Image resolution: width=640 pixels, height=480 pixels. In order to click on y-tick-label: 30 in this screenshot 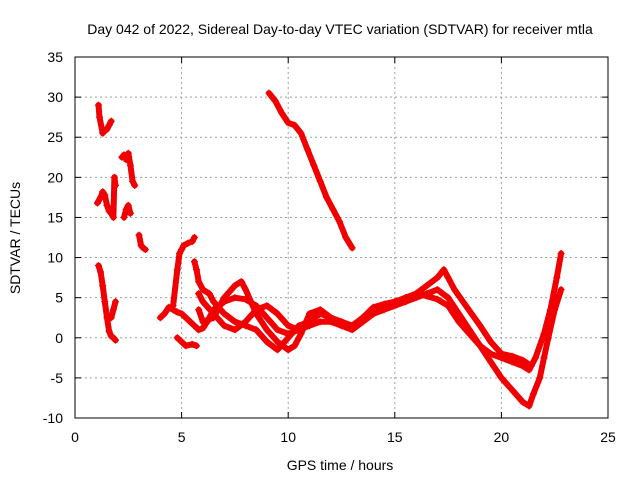, I will do `click(55, 97)`.